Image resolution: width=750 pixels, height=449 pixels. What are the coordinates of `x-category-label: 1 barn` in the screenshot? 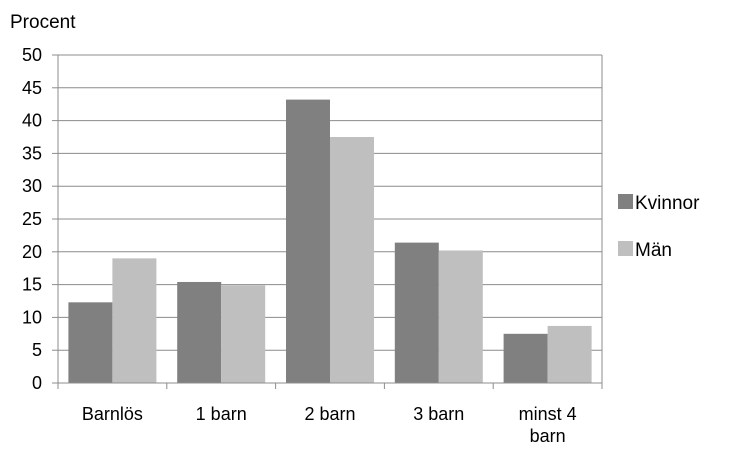 It's located at (221, 414).